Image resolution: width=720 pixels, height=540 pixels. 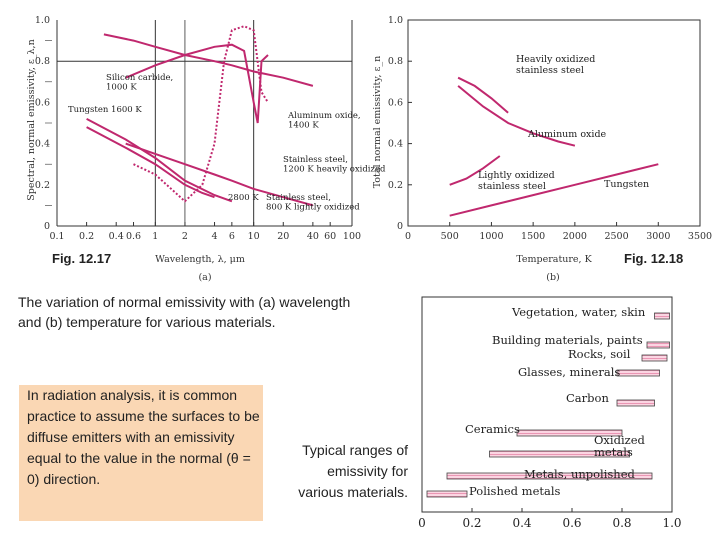 I want to click on series-annotation: Aluminum oxide, 1400 K, so click(x=324, y=121).